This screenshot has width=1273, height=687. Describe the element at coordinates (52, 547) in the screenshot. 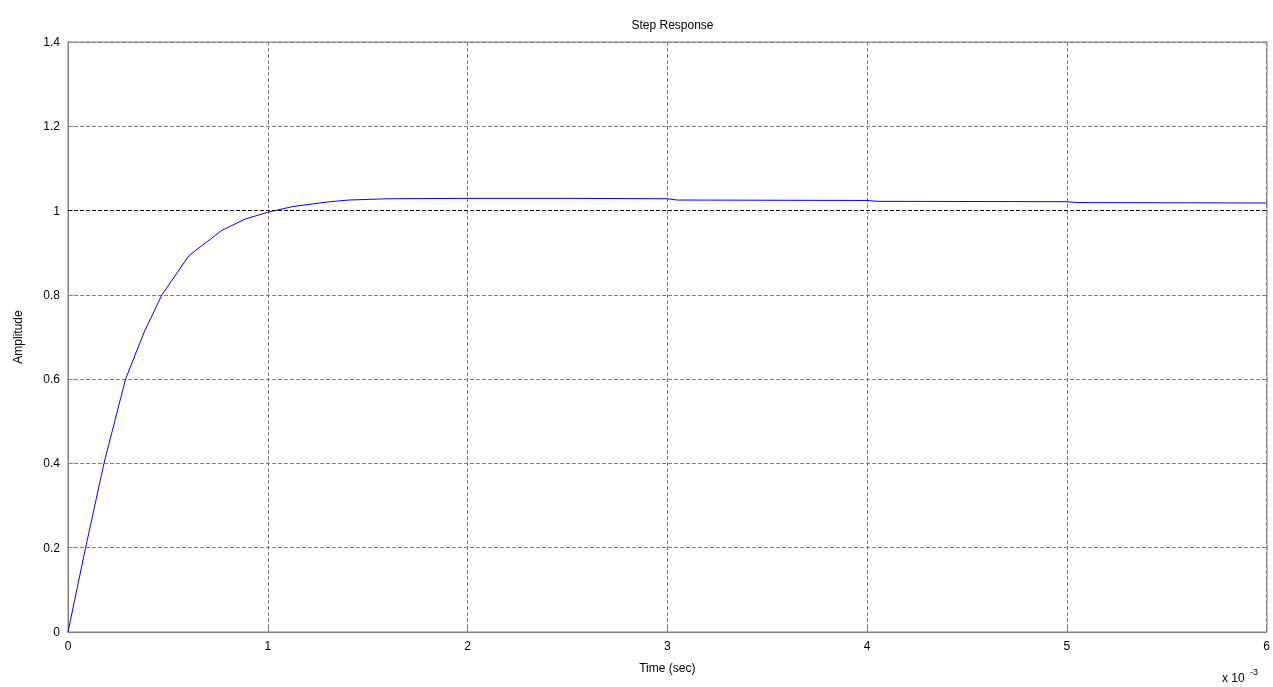

I see `y-tick-label: 0.2` at that location.